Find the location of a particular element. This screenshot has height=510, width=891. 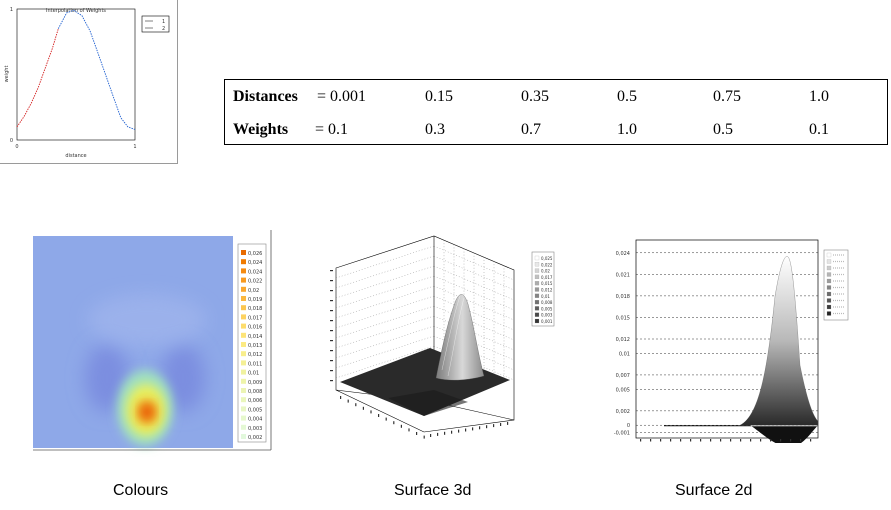

surface-2d-y-tick-label: 0 is located at coordinates (628, 426).